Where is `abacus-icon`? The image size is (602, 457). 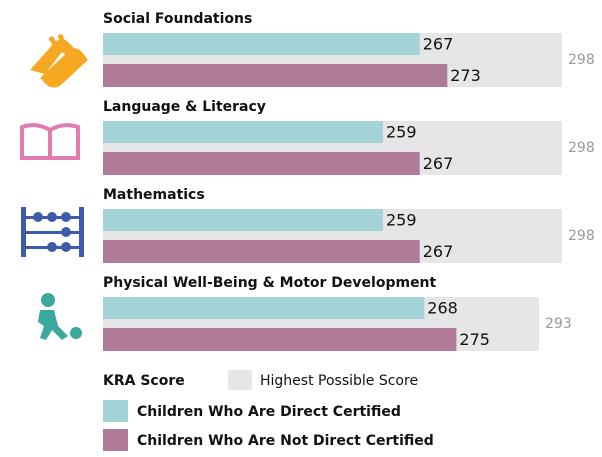
abacus-icon is located at coordinates (52, 232).